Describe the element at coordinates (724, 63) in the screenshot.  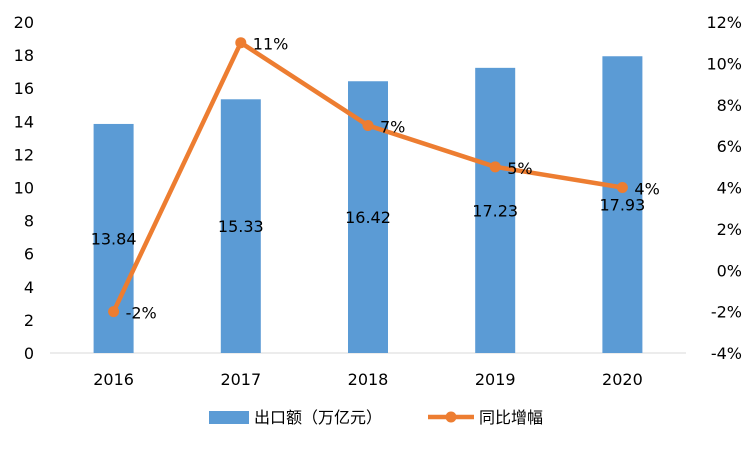
I see `y-right-tick-label: 10%` at that location.